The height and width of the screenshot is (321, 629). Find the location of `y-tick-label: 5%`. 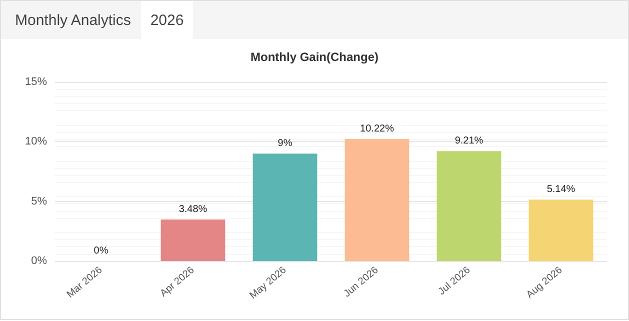

y-tick-label: 5% is located at coordinates (39, 201).